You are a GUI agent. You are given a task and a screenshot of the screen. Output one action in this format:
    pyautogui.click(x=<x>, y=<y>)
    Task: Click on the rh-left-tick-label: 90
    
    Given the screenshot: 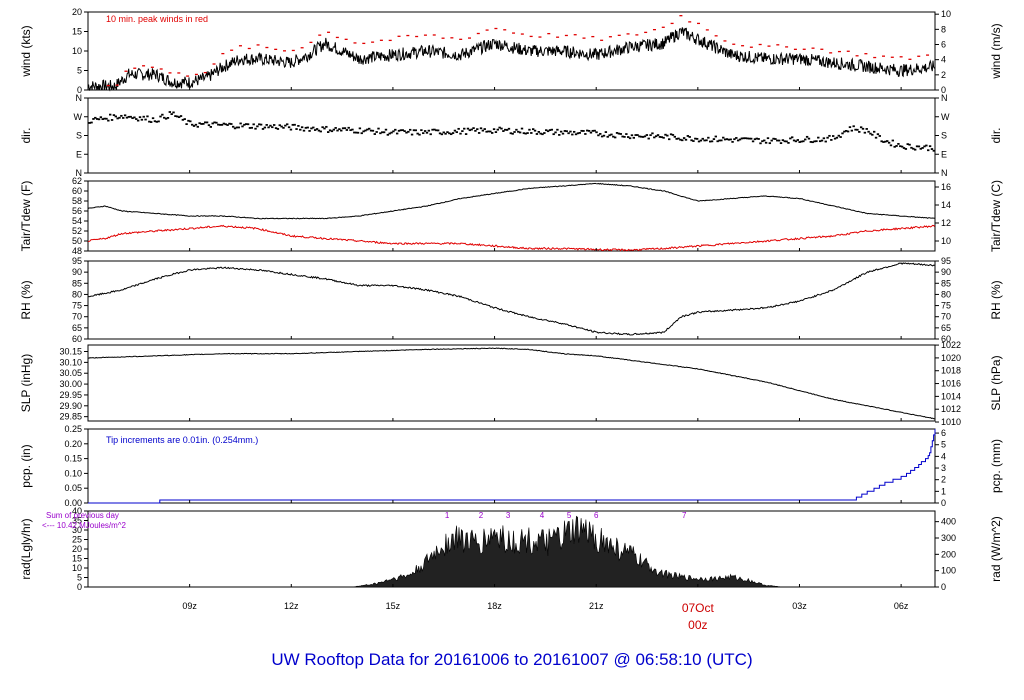 What is the action you would take?
    pyautogui.click(x=77, y=272)
    